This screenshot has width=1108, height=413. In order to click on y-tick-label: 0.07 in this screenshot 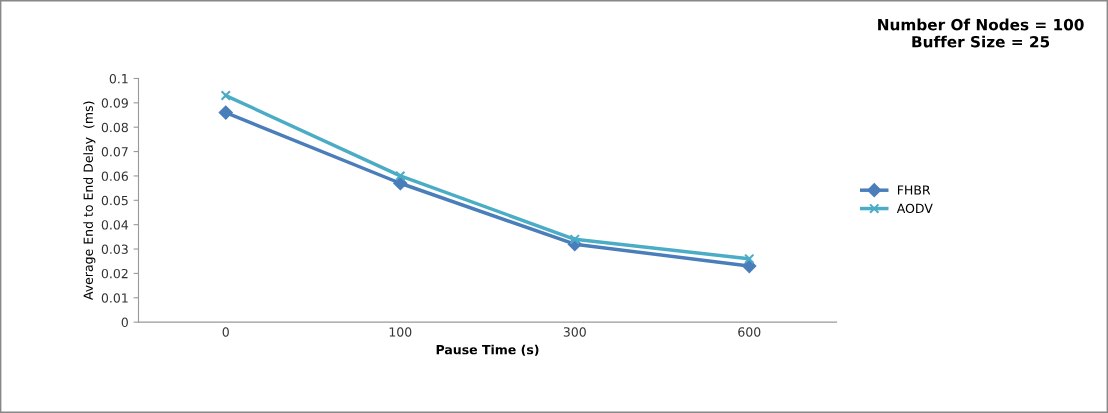, I will do `click(114, 152)`.